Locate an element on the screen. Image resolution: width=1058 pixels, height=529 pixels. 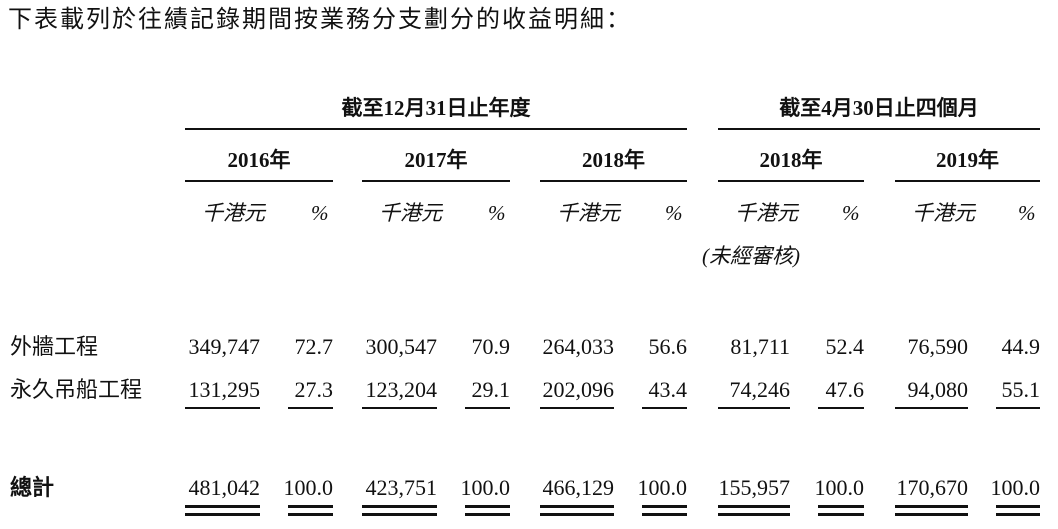
row-label: 外牆工程 is located at coordinates (54, 346).